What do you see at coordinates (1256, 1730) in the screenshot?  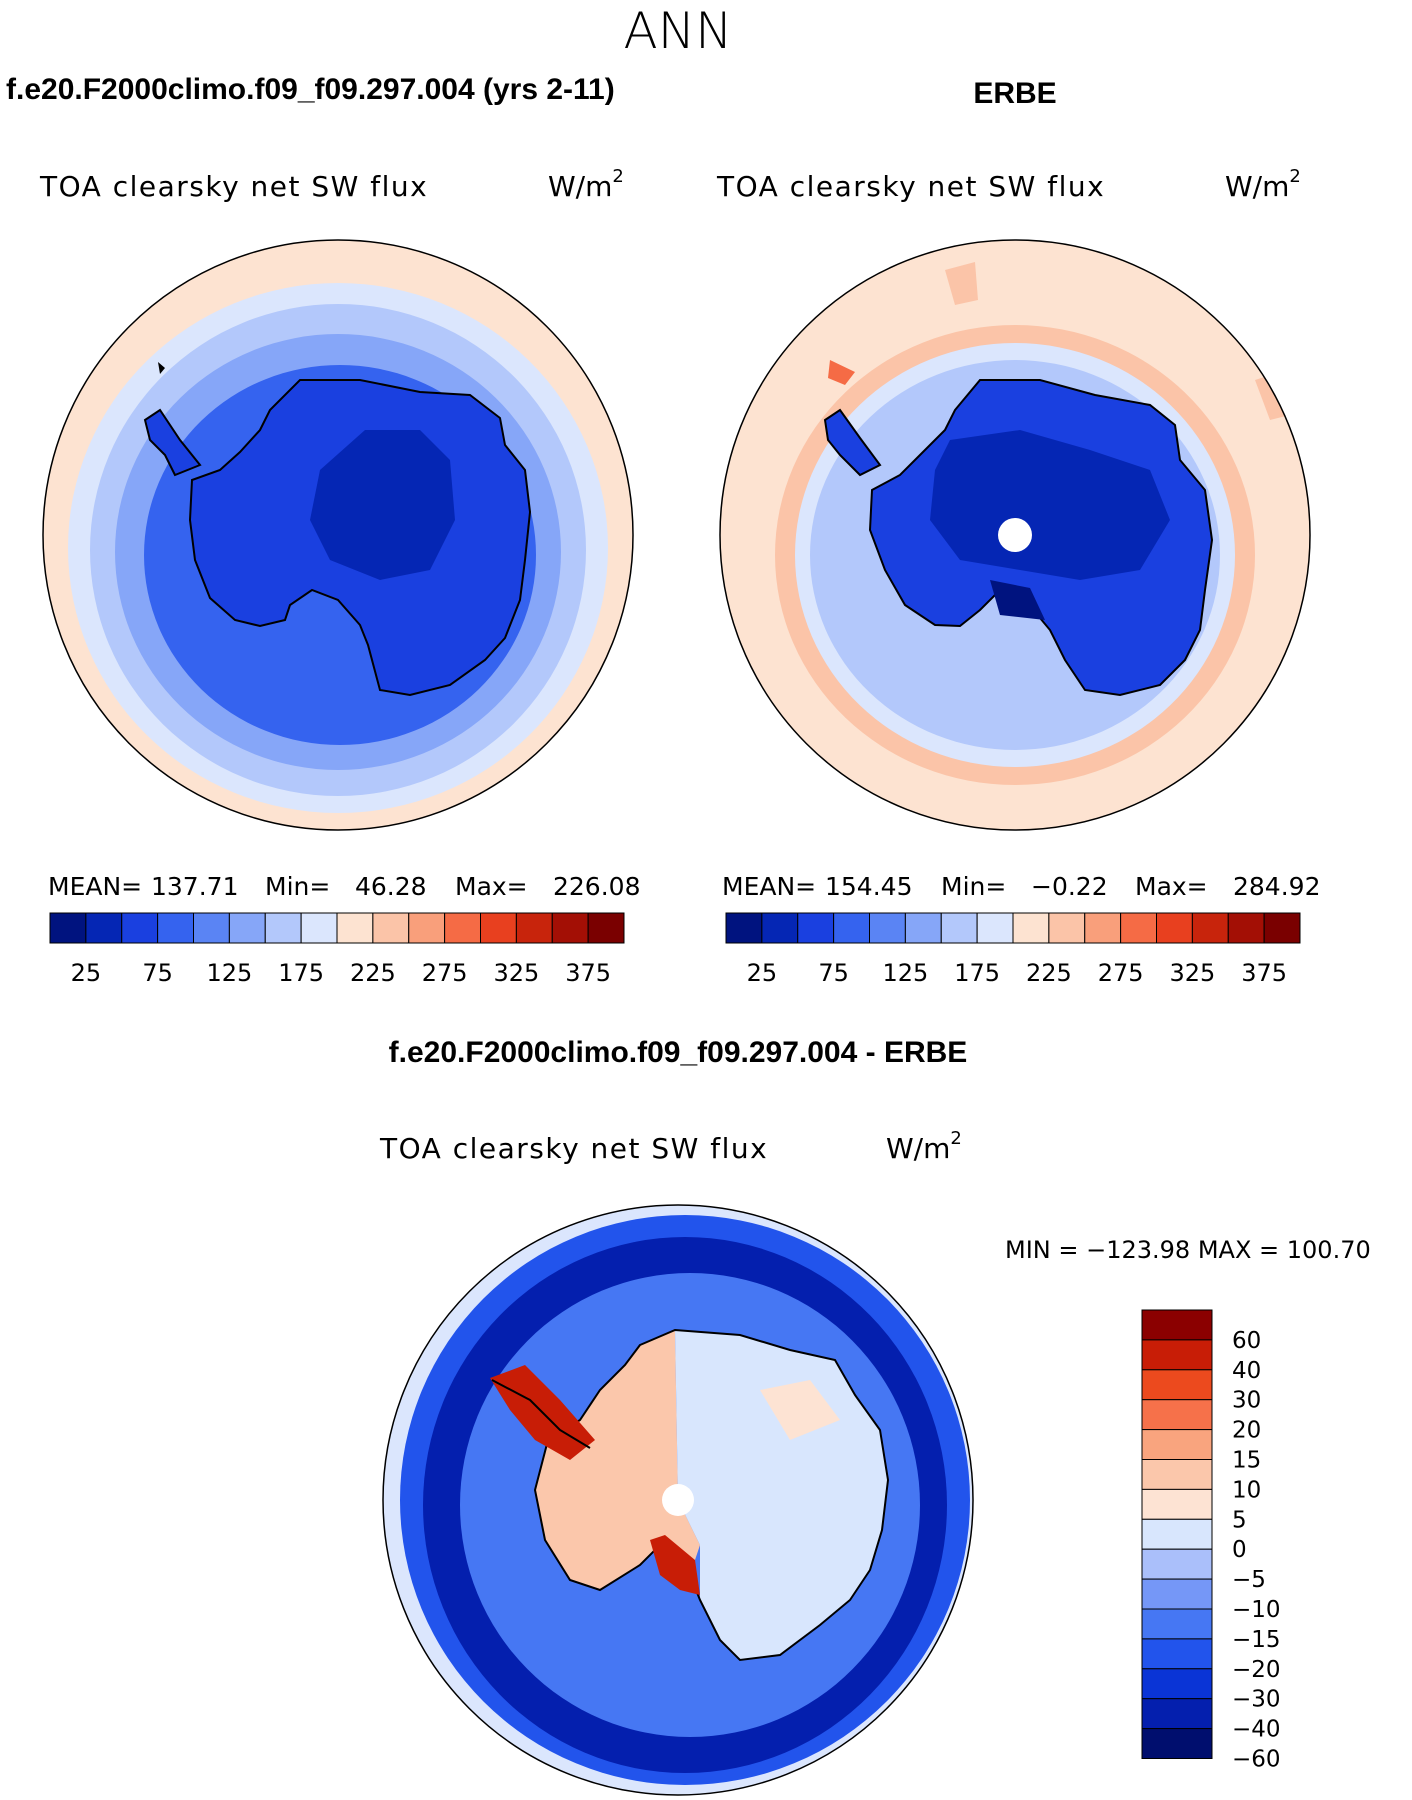 I see `diff-colorbar-label: −40` at bounding box center [1256, 1730].